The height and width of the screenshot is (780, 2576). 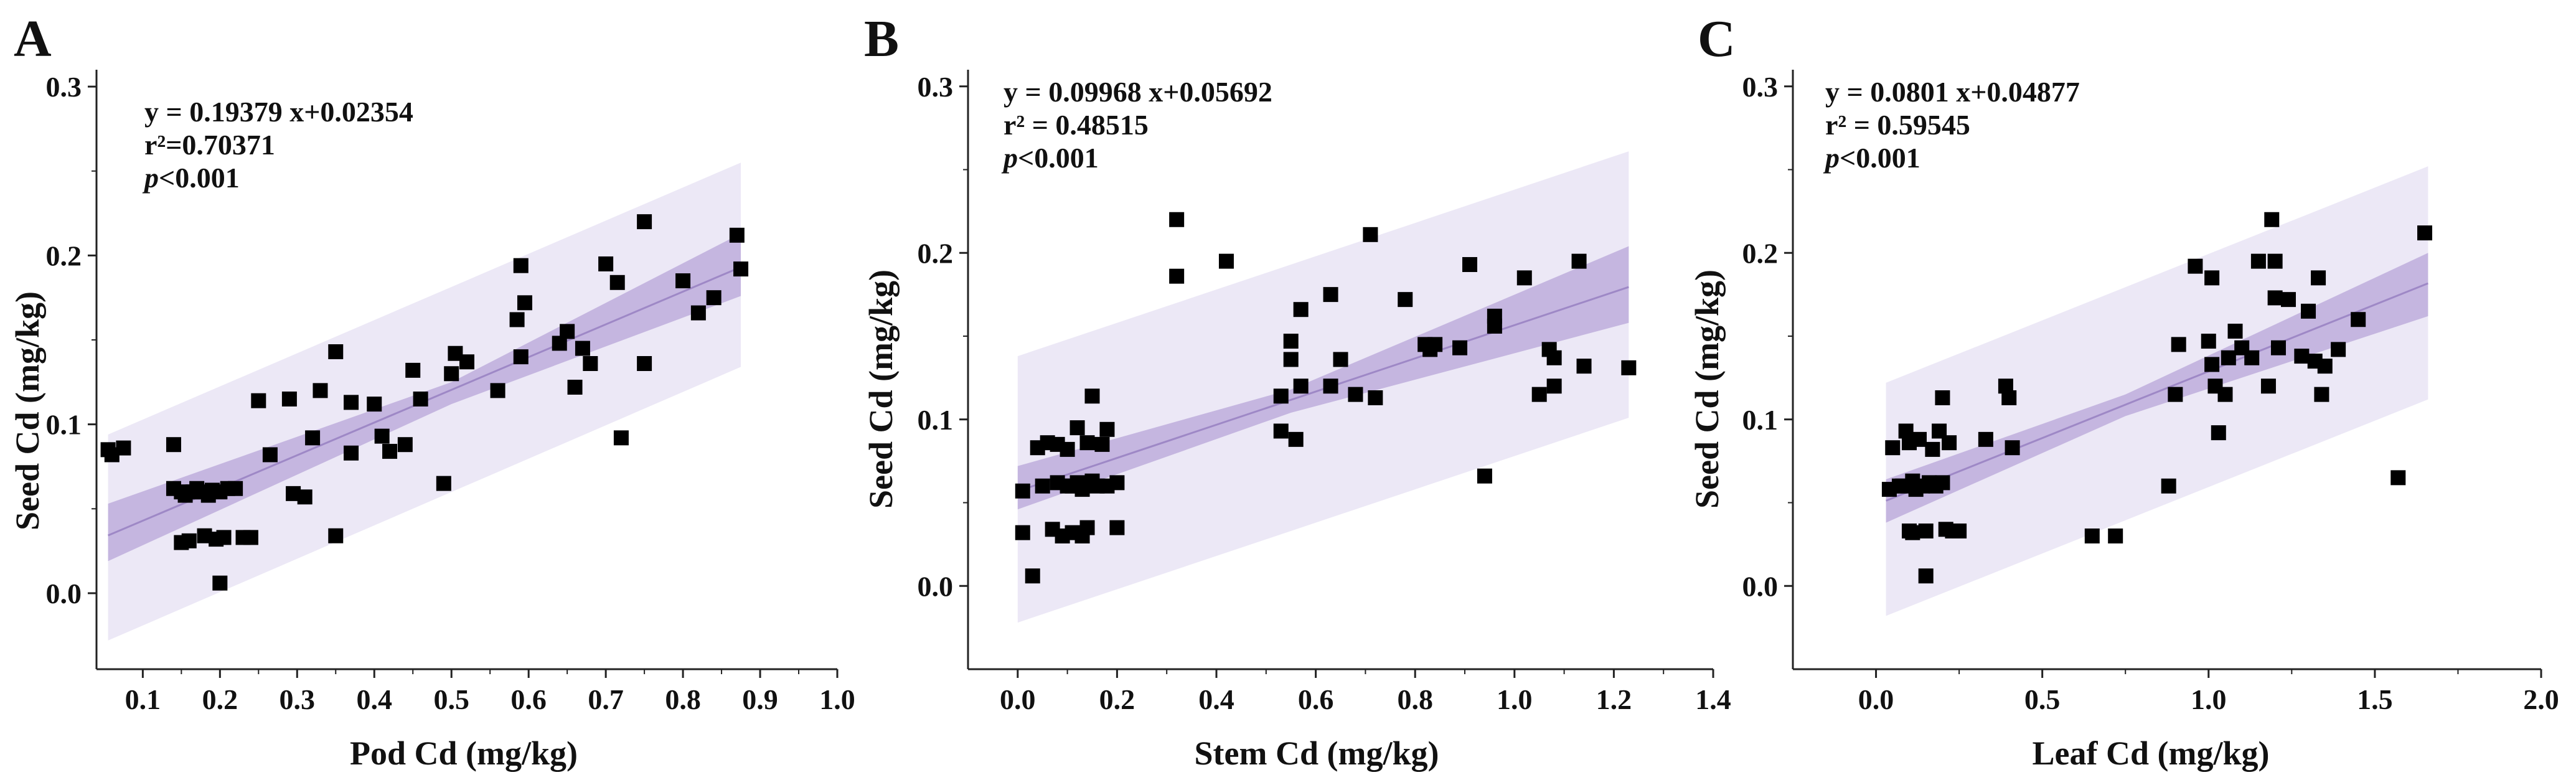 I want to click on panel-a-pvalue: p<0.001, so click(x=191, y=178).